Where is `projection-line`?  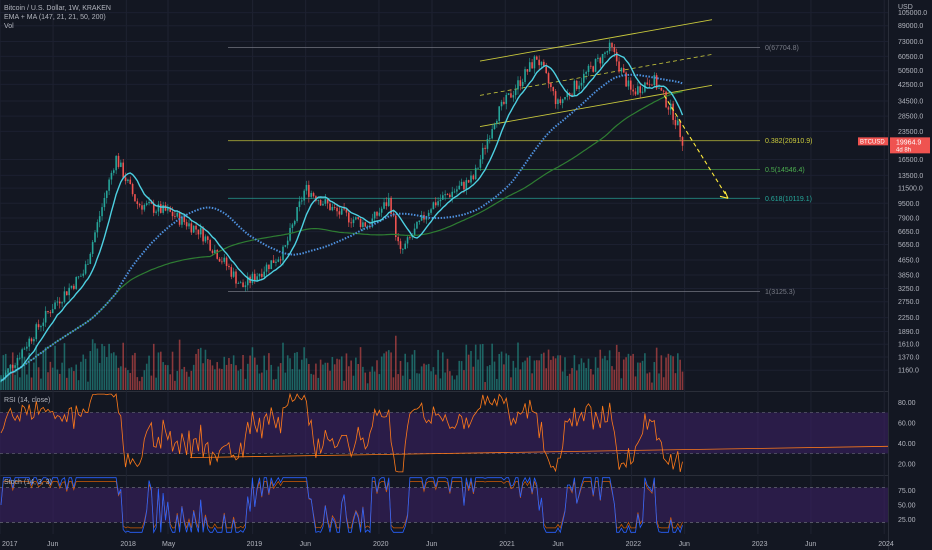 projection-line is located at coordinates (696, 147).